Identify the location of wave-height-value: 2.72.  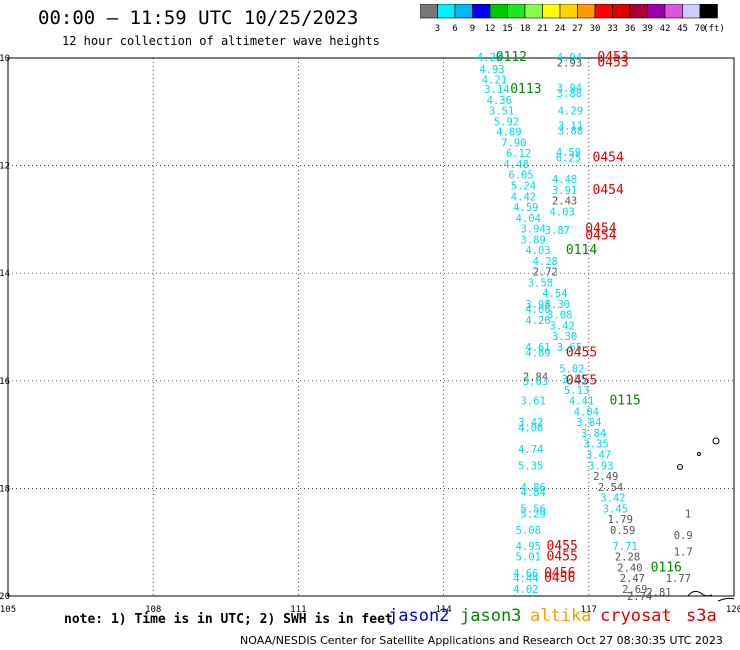
(545, 273).